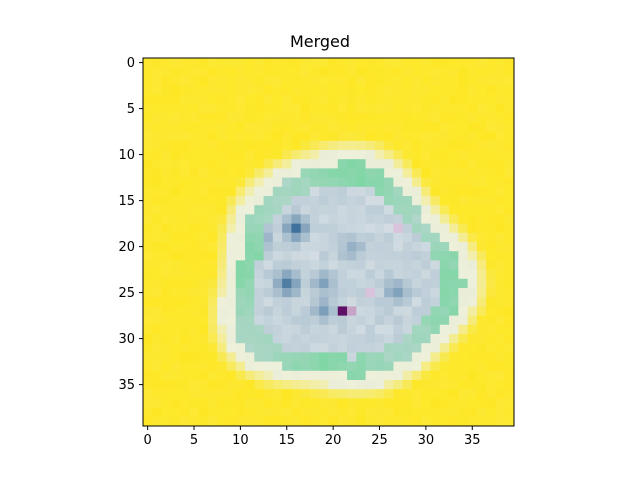 The image size is (640, 484). Describe the element at coordinates (126, 201) in the screenshot. I see `y-tick-label: 15` at that location.